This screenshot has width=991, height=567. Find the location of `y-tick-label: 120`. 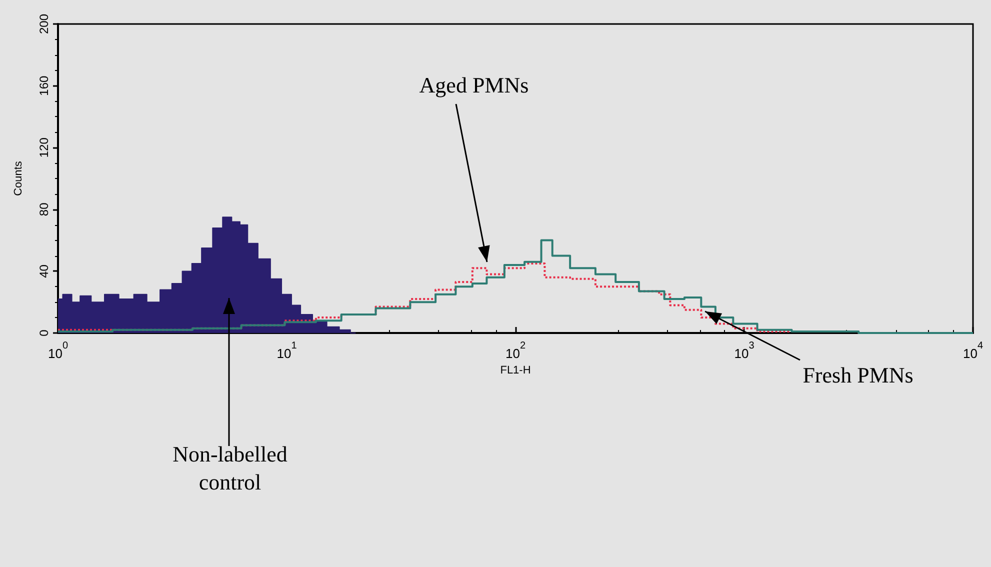

y-tick-label: 120 is located at coordinates (44, 147).